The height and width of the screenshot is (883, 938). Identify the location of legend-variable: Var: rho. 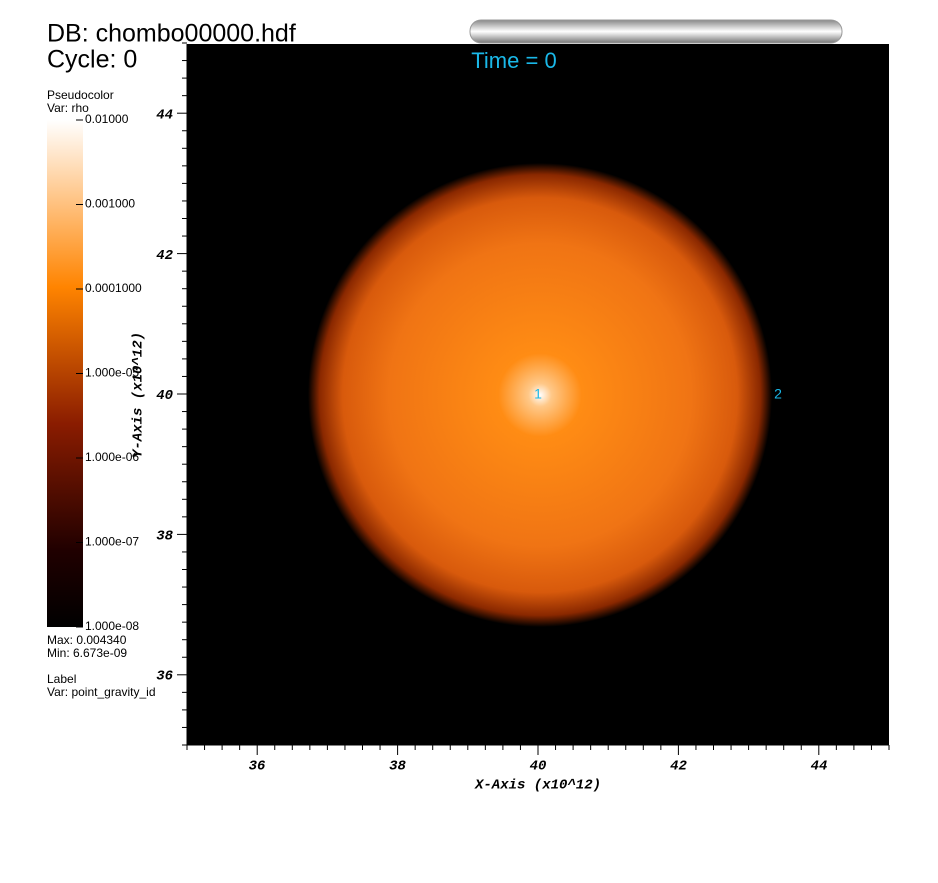
(68, 108).